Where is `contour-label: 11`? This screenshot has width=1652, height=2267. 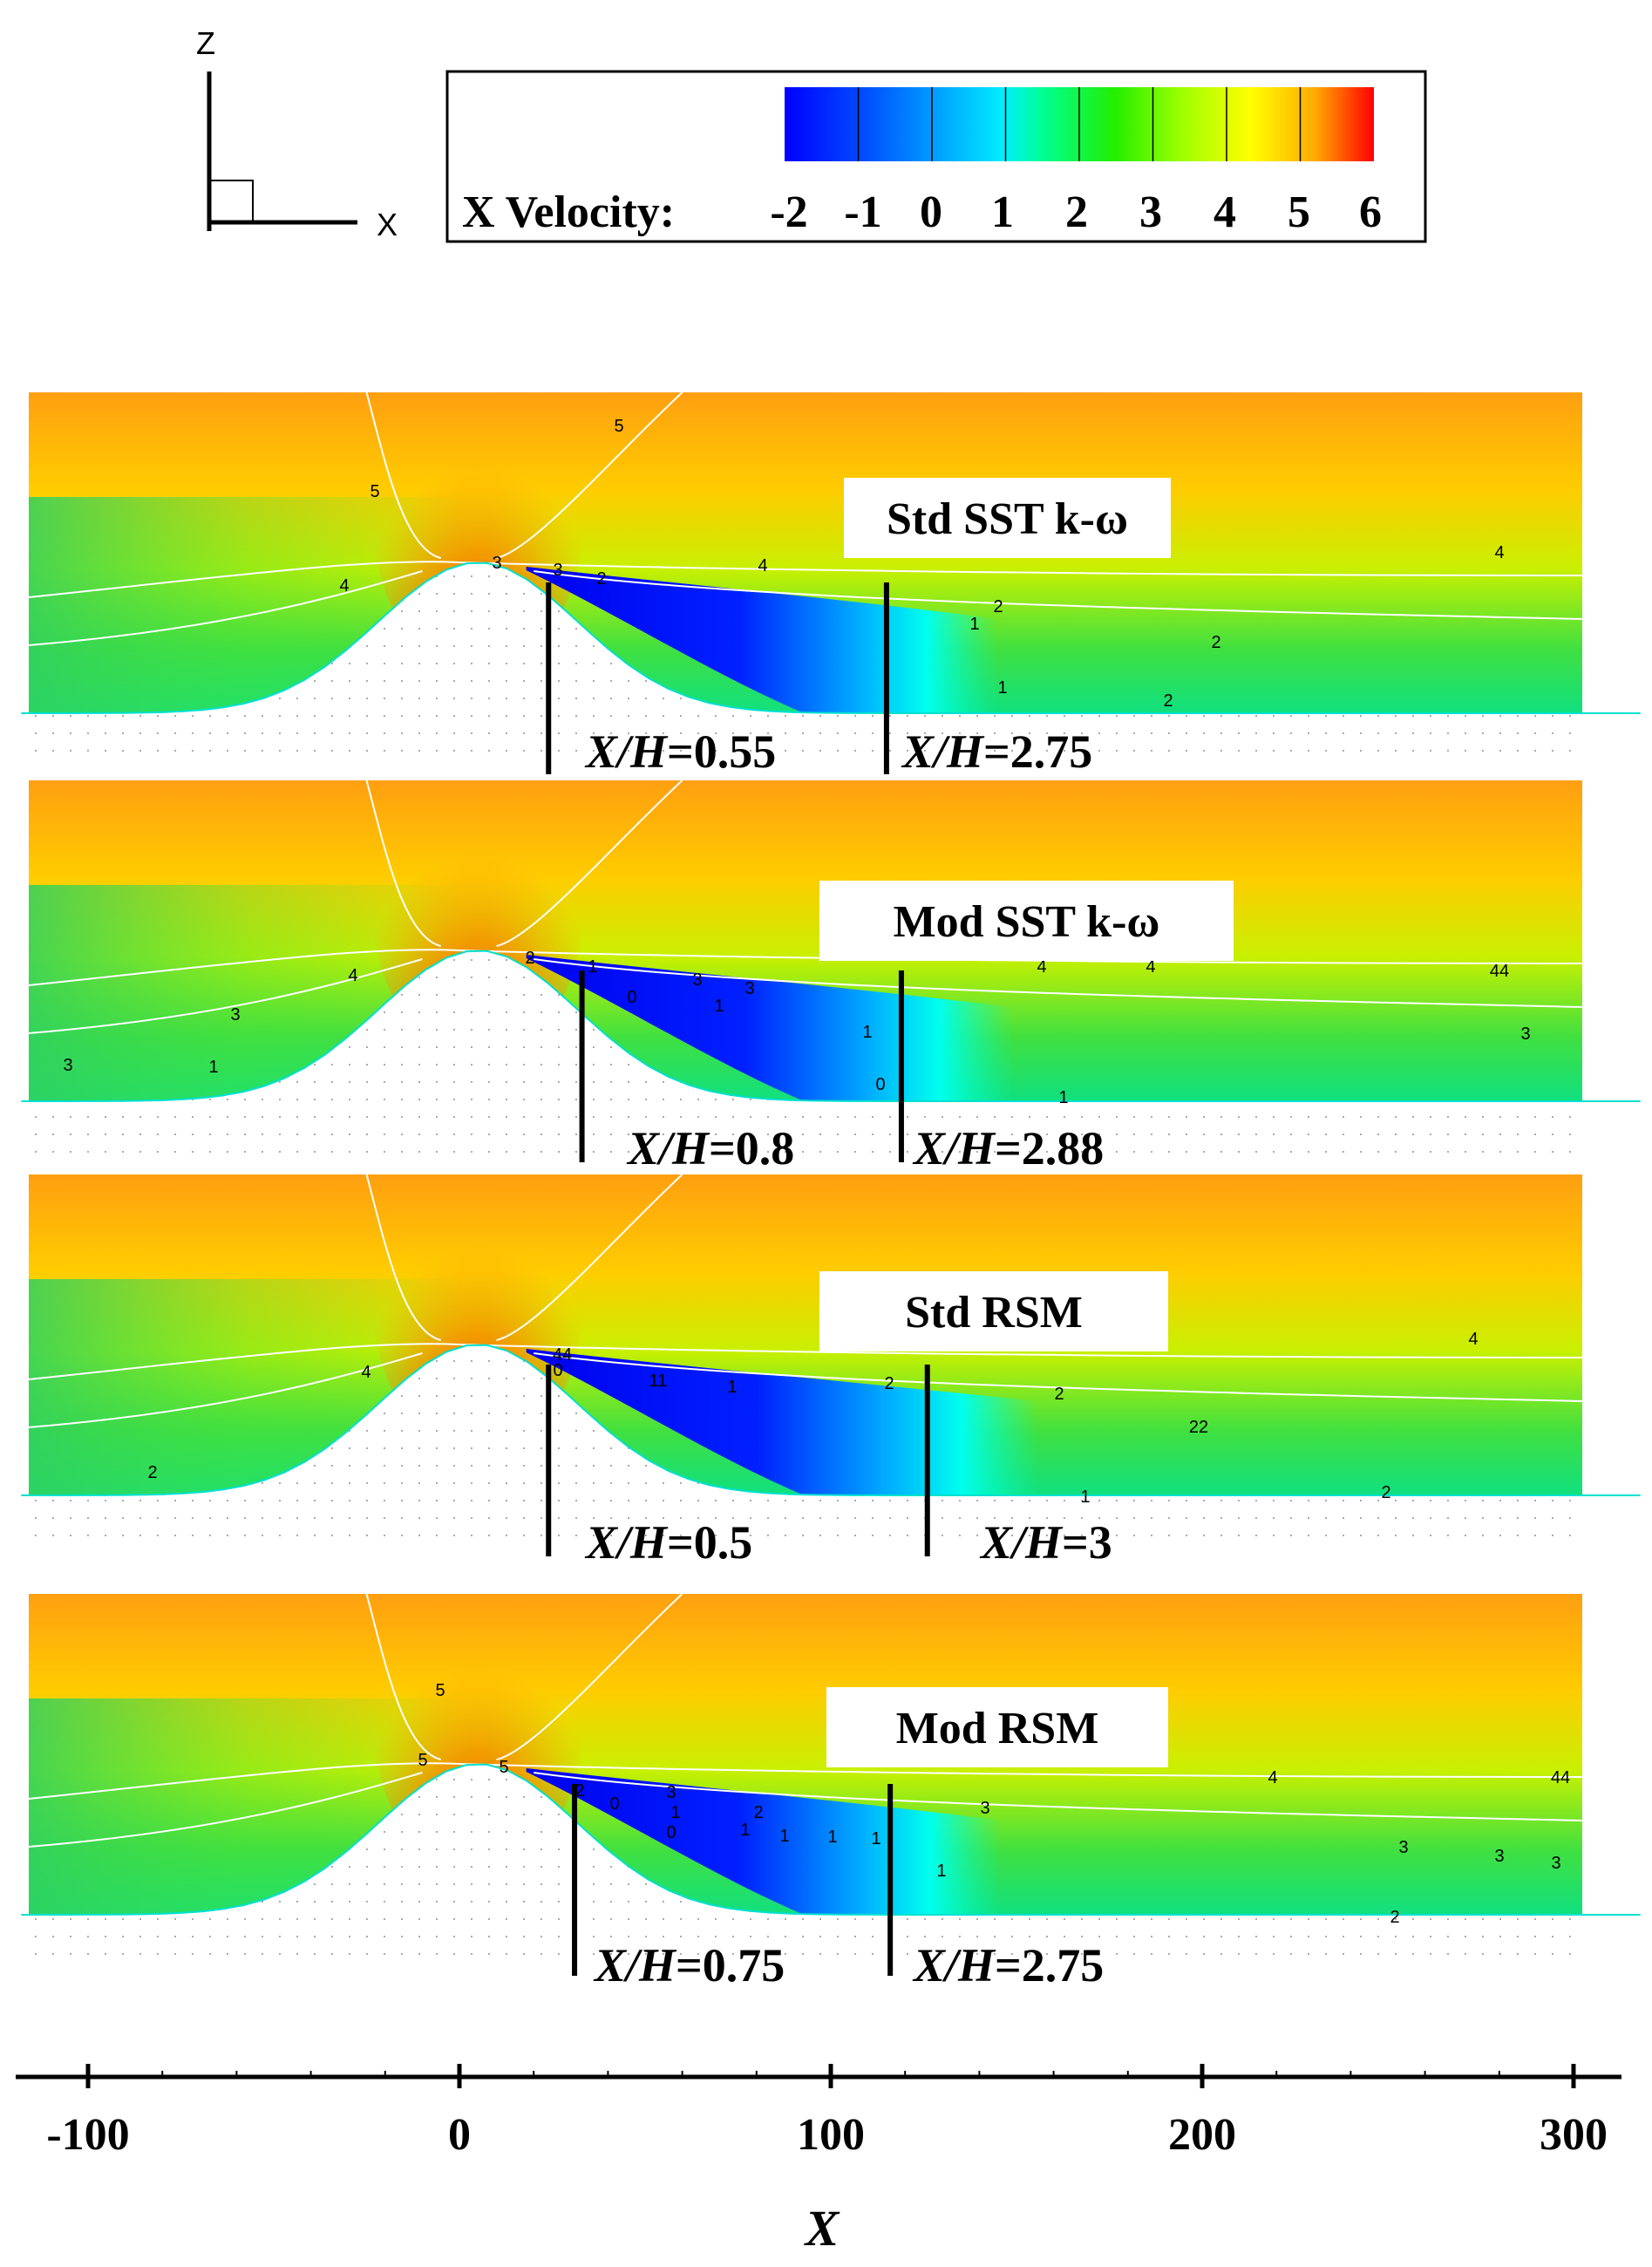 contour-label: 11 is located at coordinates (658, 1381).